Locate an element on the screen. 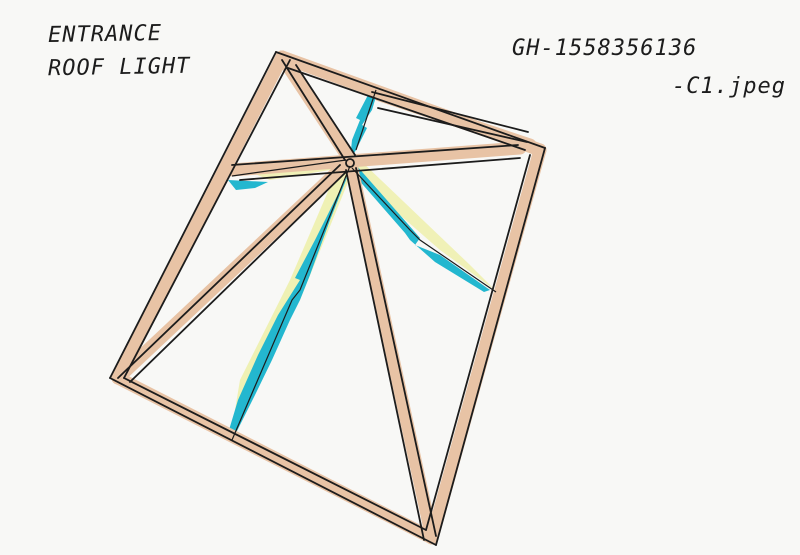  drawing-title-line-1: ENTRANCE is located at coordinates (105, 34).